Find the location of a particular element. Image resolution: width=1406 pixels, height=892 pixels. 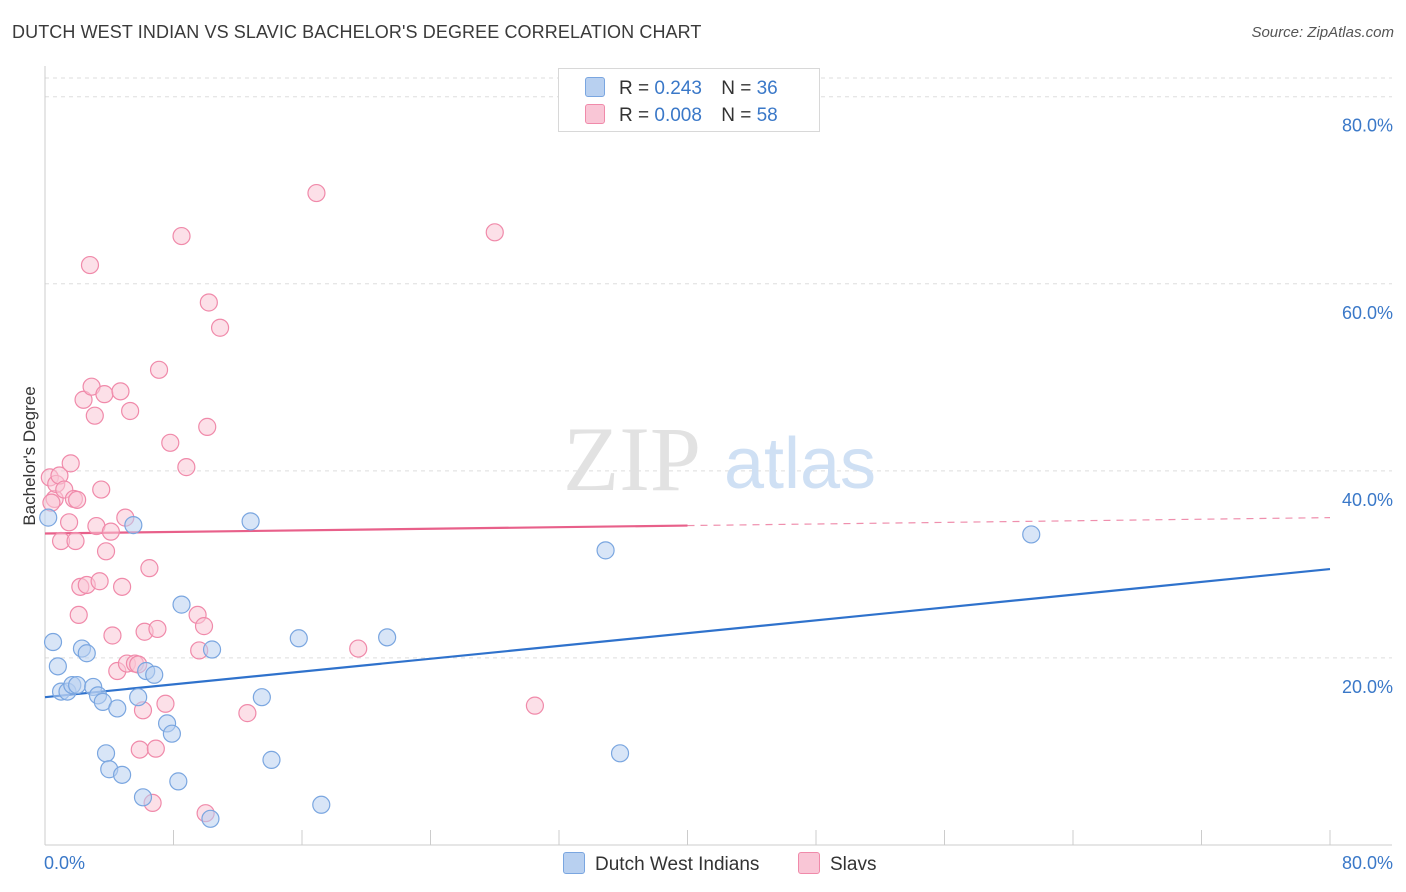

y-tick-label: 40.0% is located at coordinates (1367, 500).